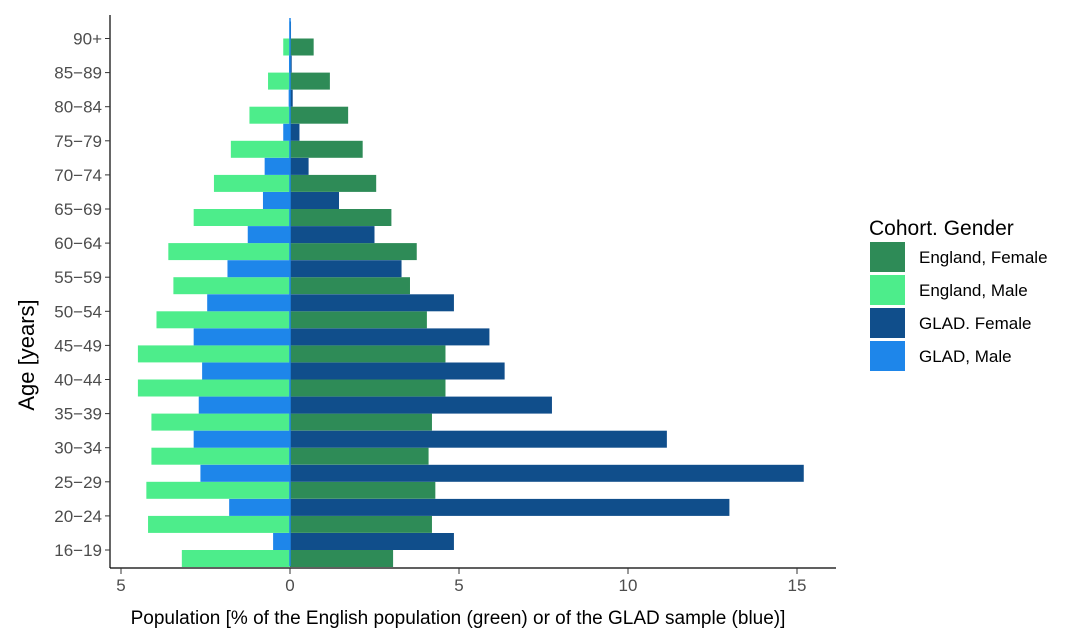 The width and height of the screenshot is (1087, 631). What do you see at coordinates (797, 585) in the screenshot?
I see `x-tick-label: 15` at bounding box center [797, 585].